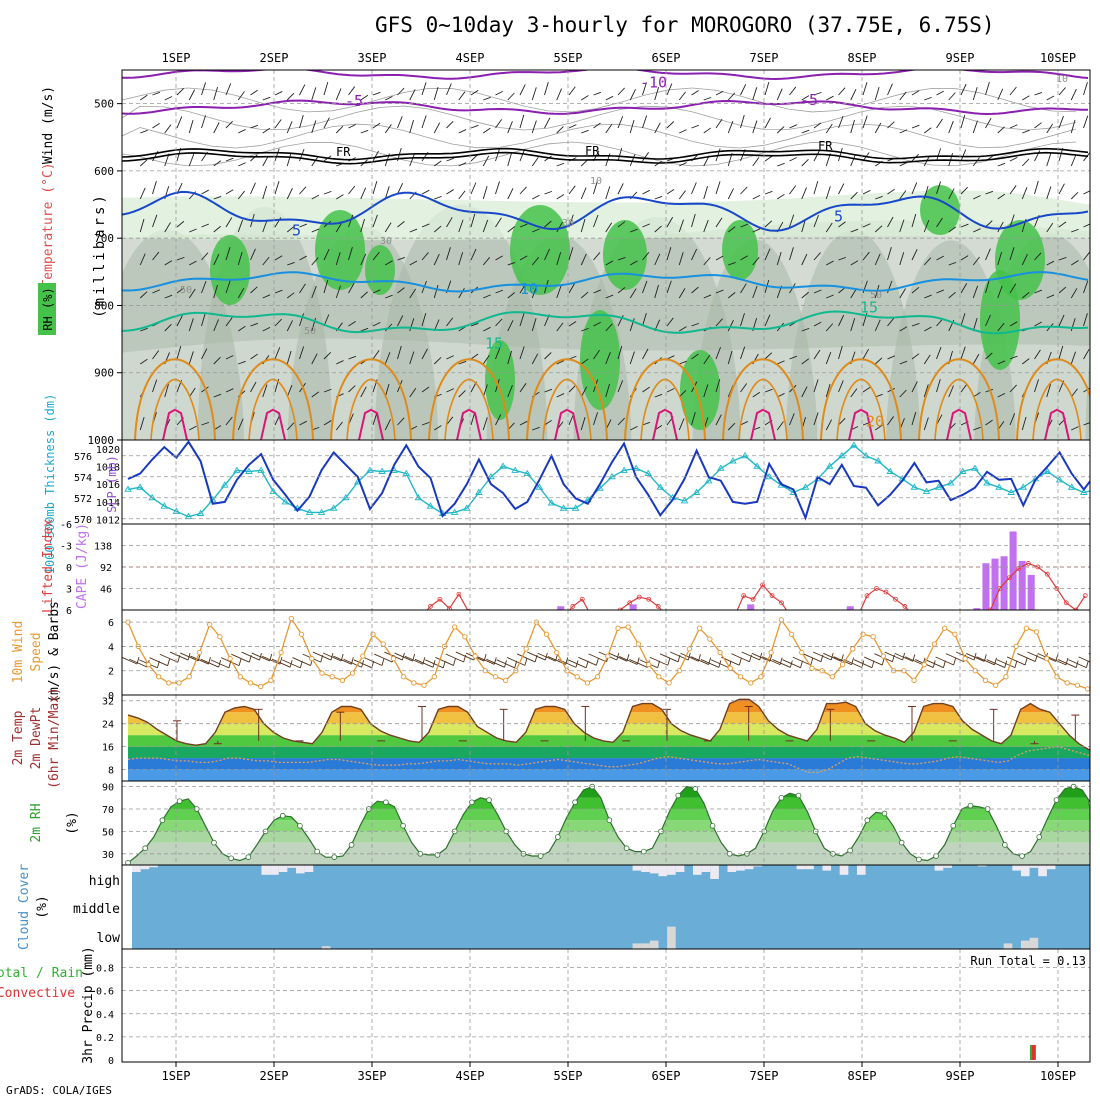  Describe the element at coordinates (606, 907) in the screenshot. I see `cloud-clip` at that location.